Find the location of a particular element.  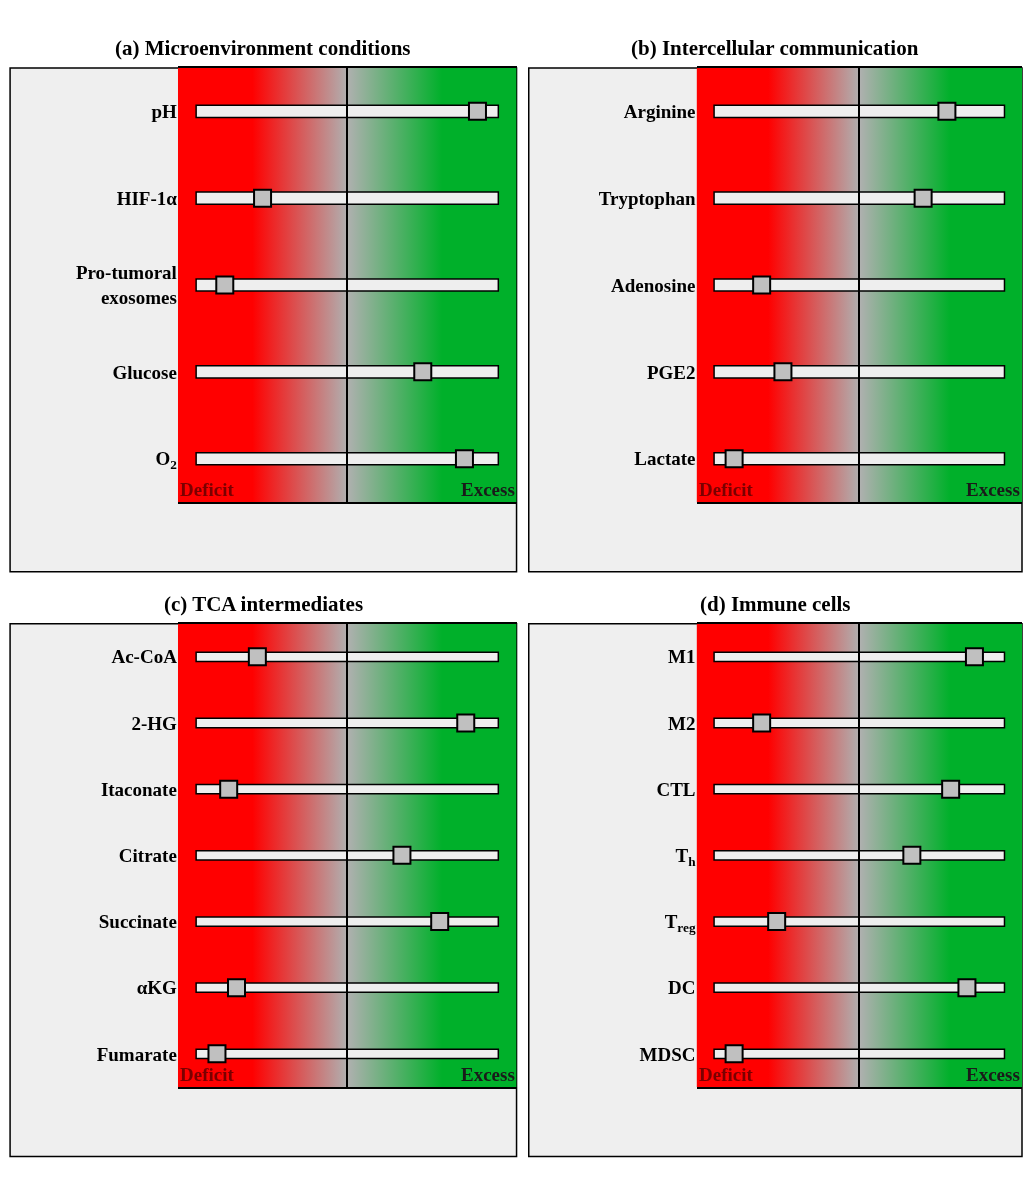

y-tick-label: M2 is located at coordinates (682, 723).